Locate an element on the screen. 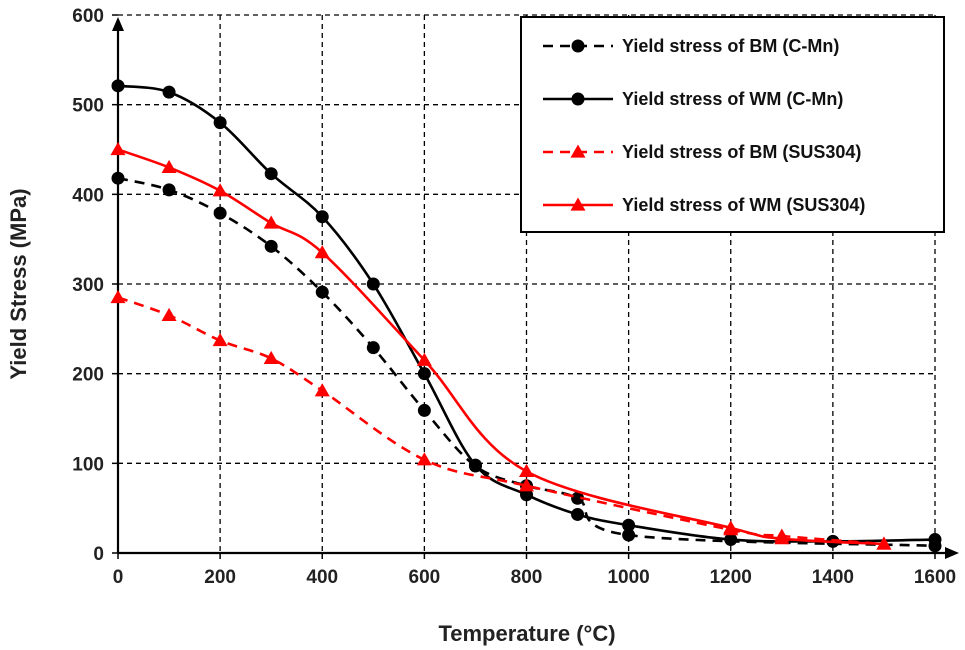 The width and height of the screenshot is (965, 650). x-tick-label: 1000 is located at coordinates (628, 577).